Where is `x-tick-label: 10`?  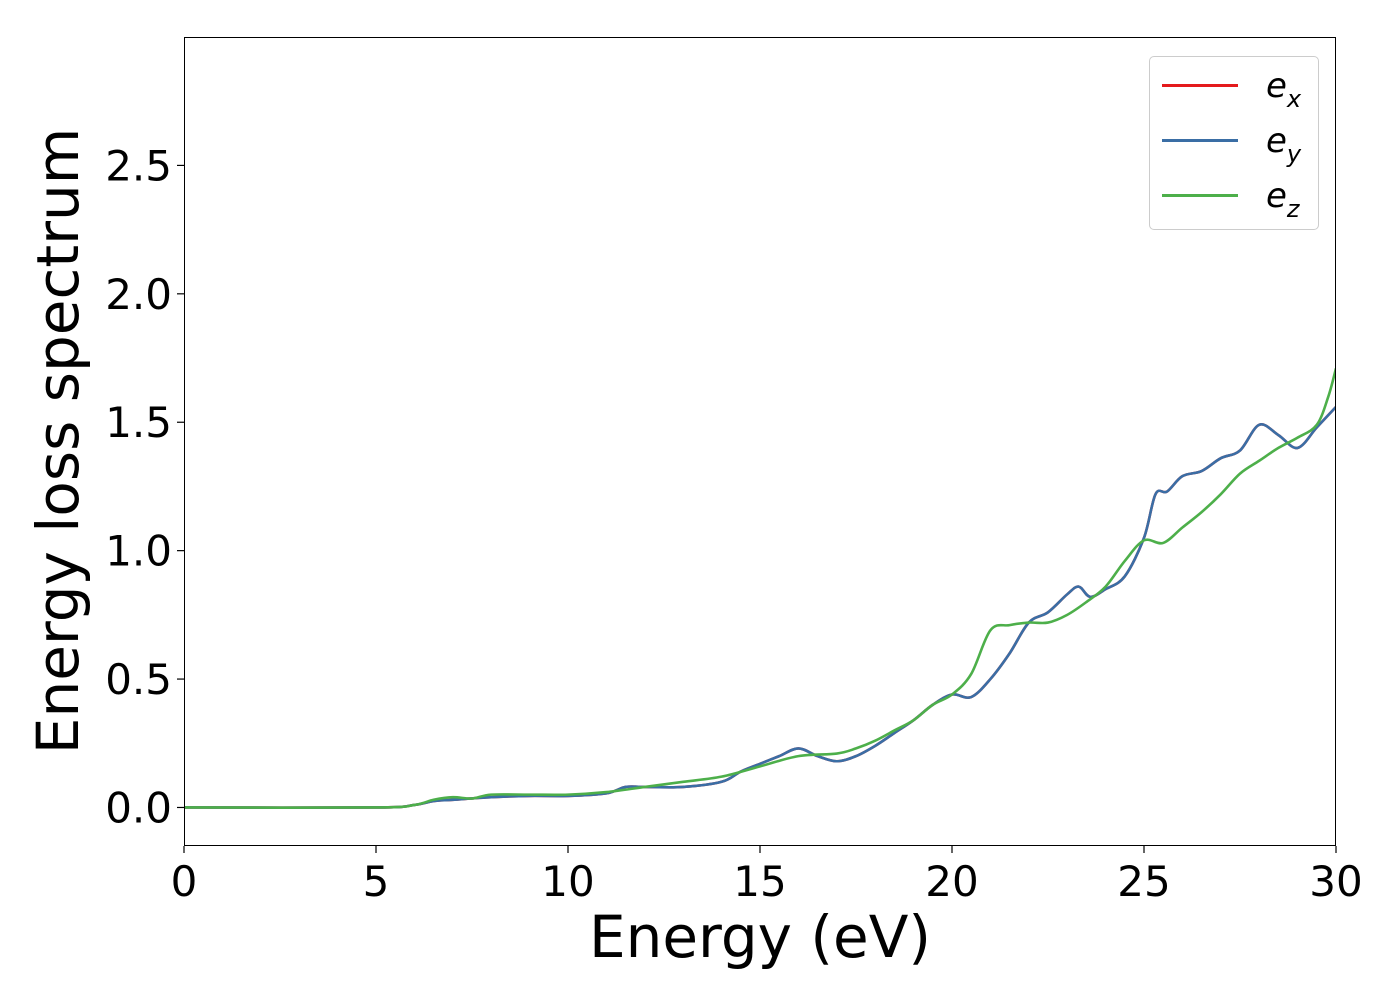 x-tick-label: 10 is located at coordinates (567, 881).